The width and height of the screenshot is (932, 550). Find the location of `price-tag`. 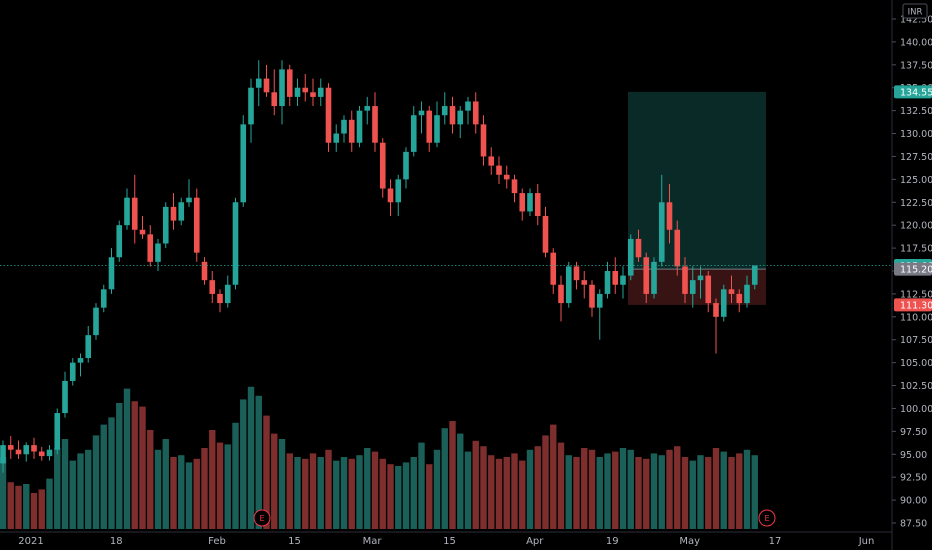

price-tag is located at coordinates (913, 305).